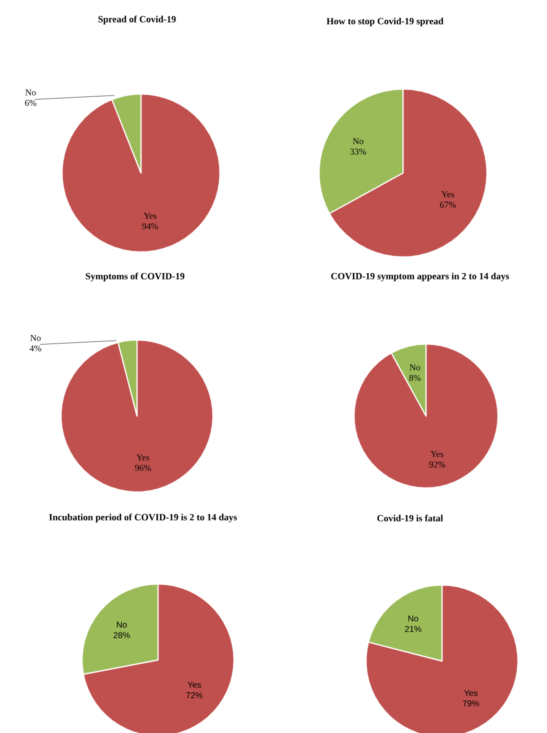 The image size is (547, 733). Describe the element at coordinates (415, 377) in the screenshot. I see `data-label: 8%` at that location.